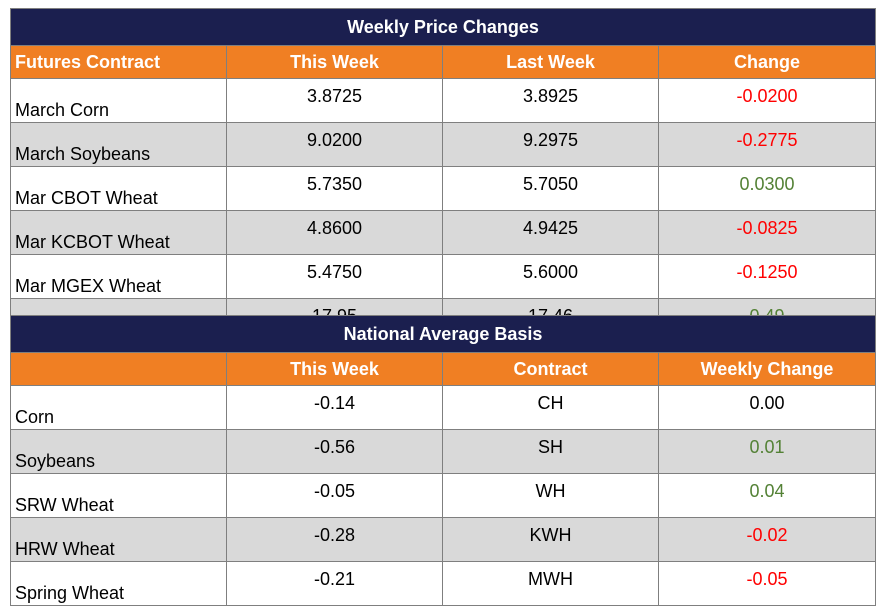 This screenshot has width=885, height=606. What do you see at coordinates (118, 276) in the screenshot?
I see `contract-name: Mar MGEX Wheat` at bounding box center [118, 276].